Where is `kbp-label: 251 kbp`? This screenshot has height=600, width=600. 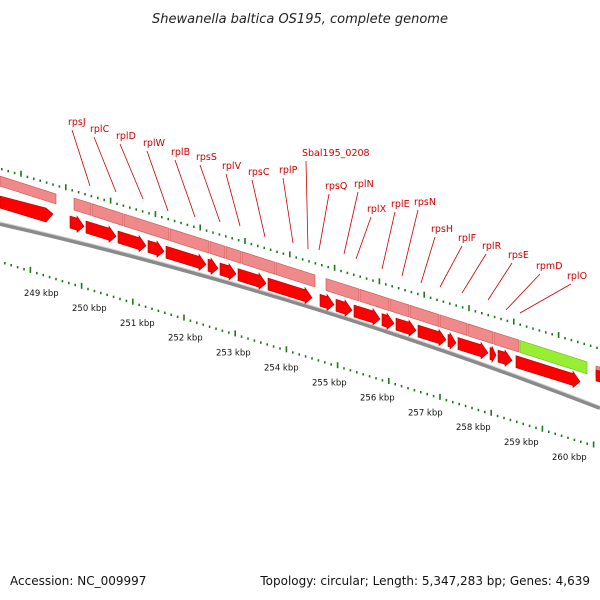 kbp-label: 251 kbp is located at coordinates (137, 324).